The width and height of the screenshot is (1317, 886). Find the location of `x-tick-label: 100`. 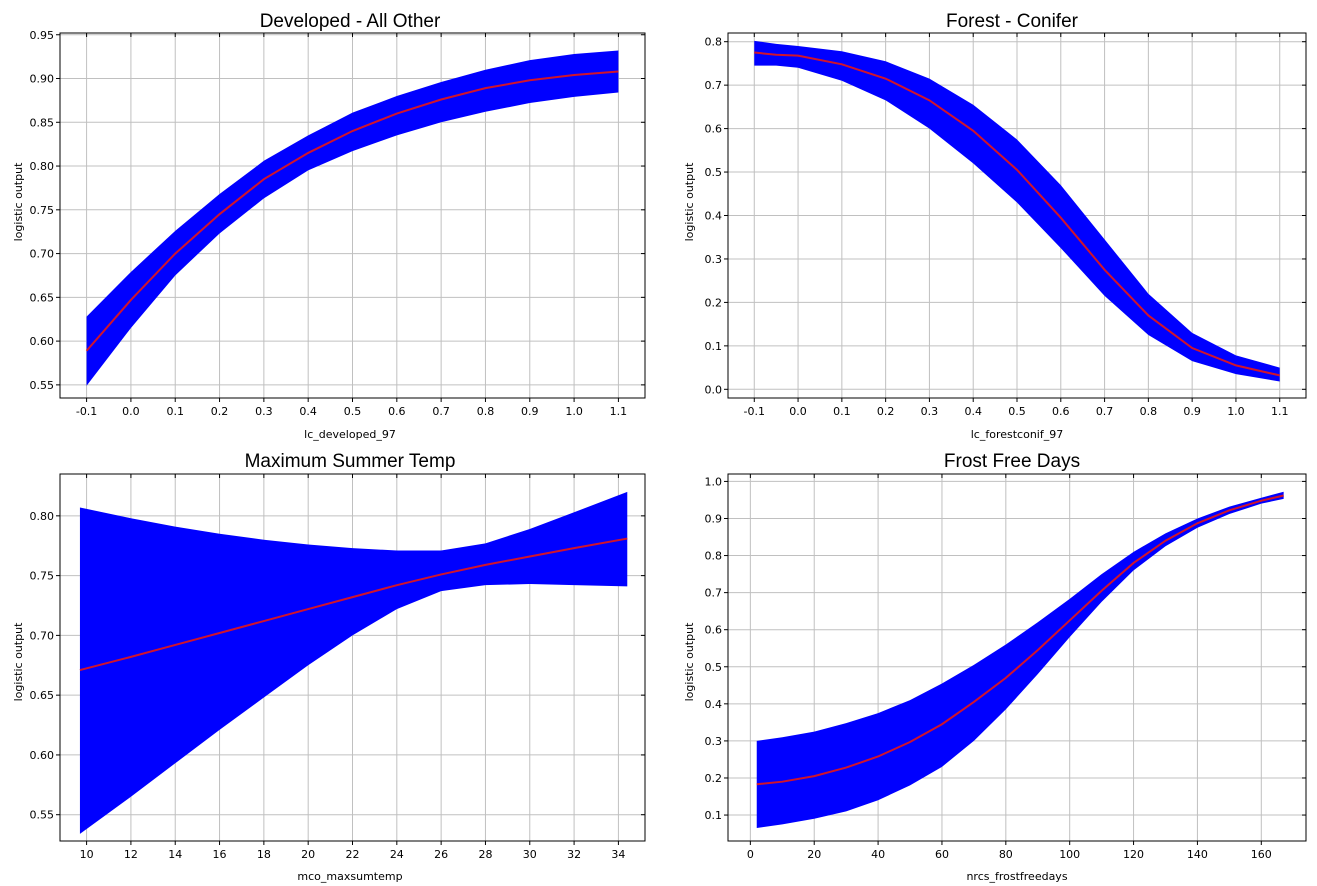

x-tick-label: 100 is located at coordinates (1069, 854).